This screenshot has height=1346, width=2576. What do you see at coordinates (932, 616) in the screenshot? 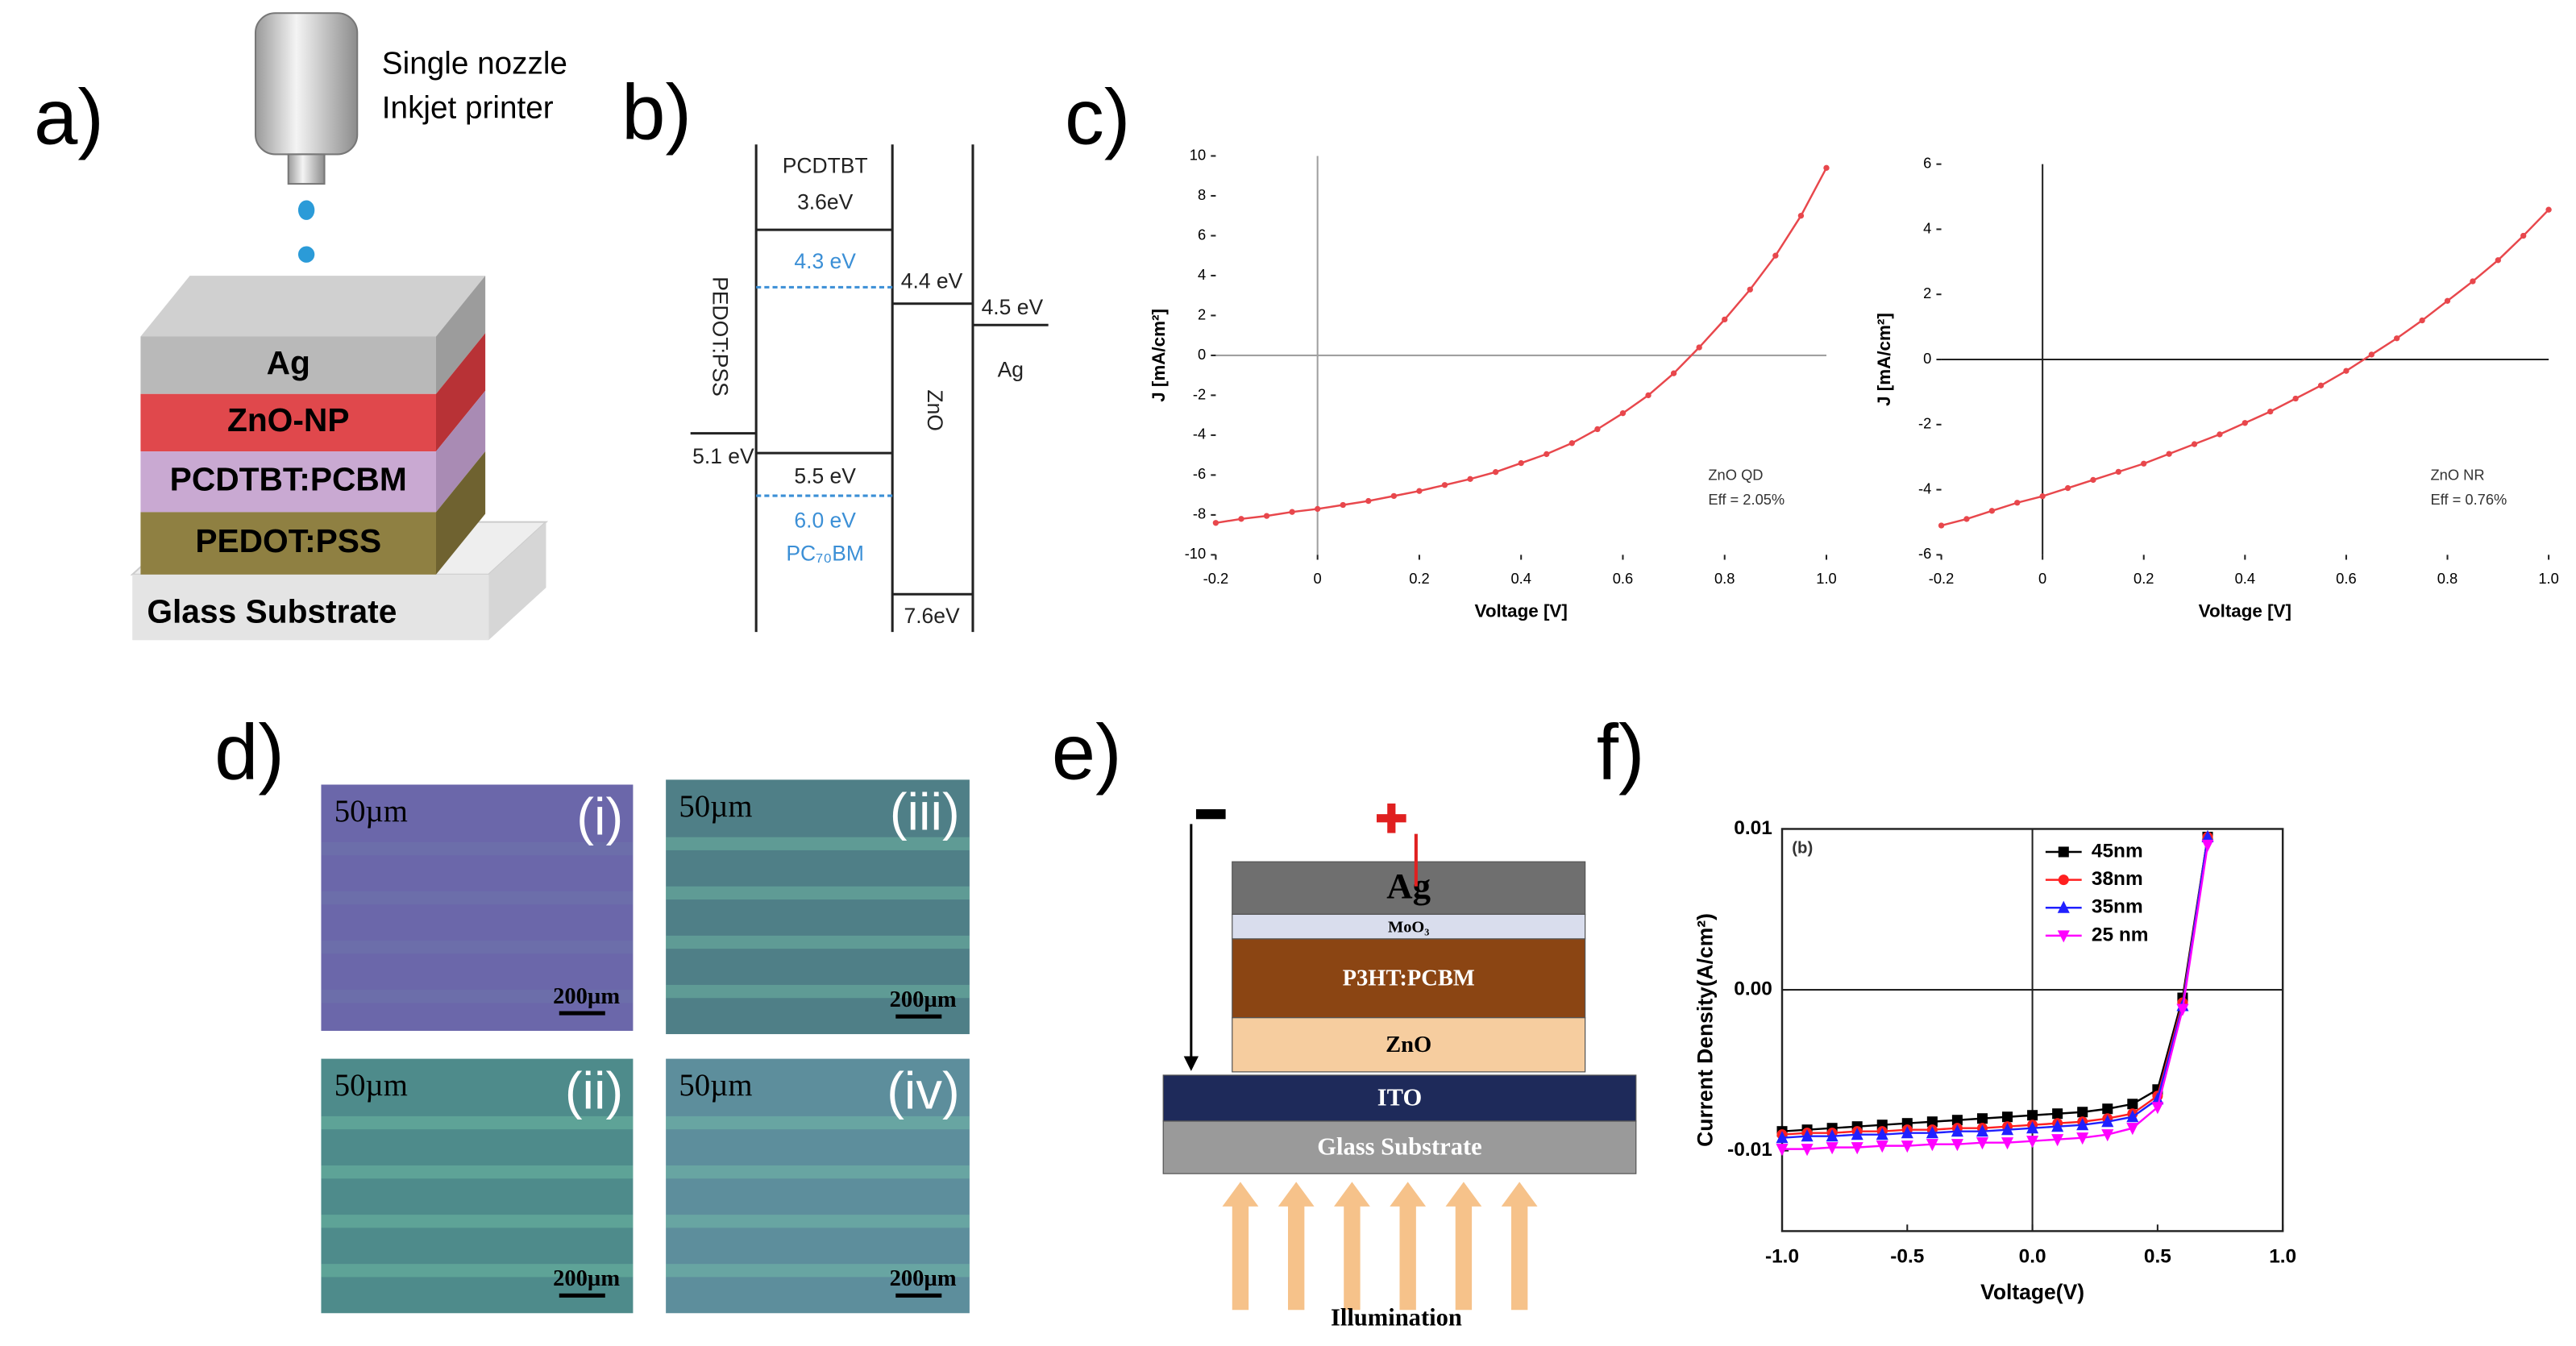
I see `band-label: 7.6eV` at bounding box center [932, 616].